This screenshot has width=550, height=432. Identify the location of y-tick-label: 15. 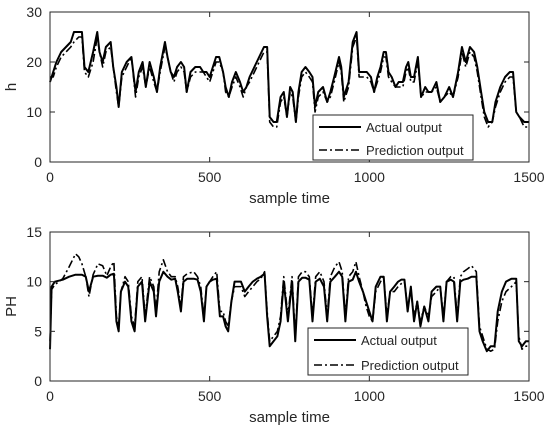
(34, 232).